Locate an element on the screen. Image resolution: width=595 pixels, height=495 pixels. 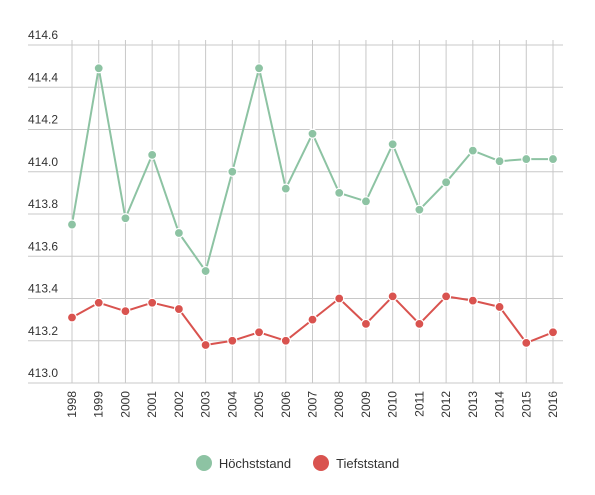
y-tick-label: 414.0 is located at coordinates (43, 162).